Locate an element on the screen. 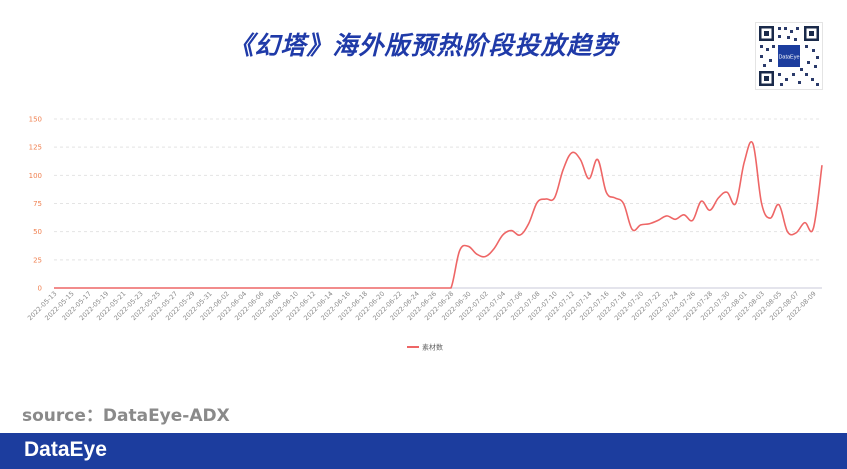  y-tick-label: 0 is located at coordinates (40, 289).